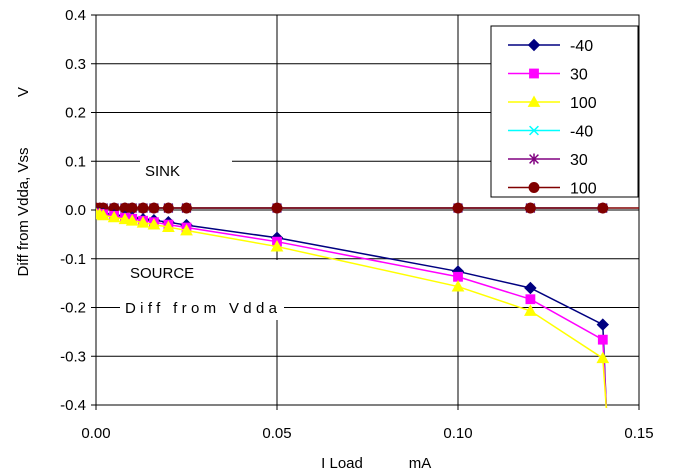 The image size is (673, 472). I want to click on legend-box, so click(564, 111).